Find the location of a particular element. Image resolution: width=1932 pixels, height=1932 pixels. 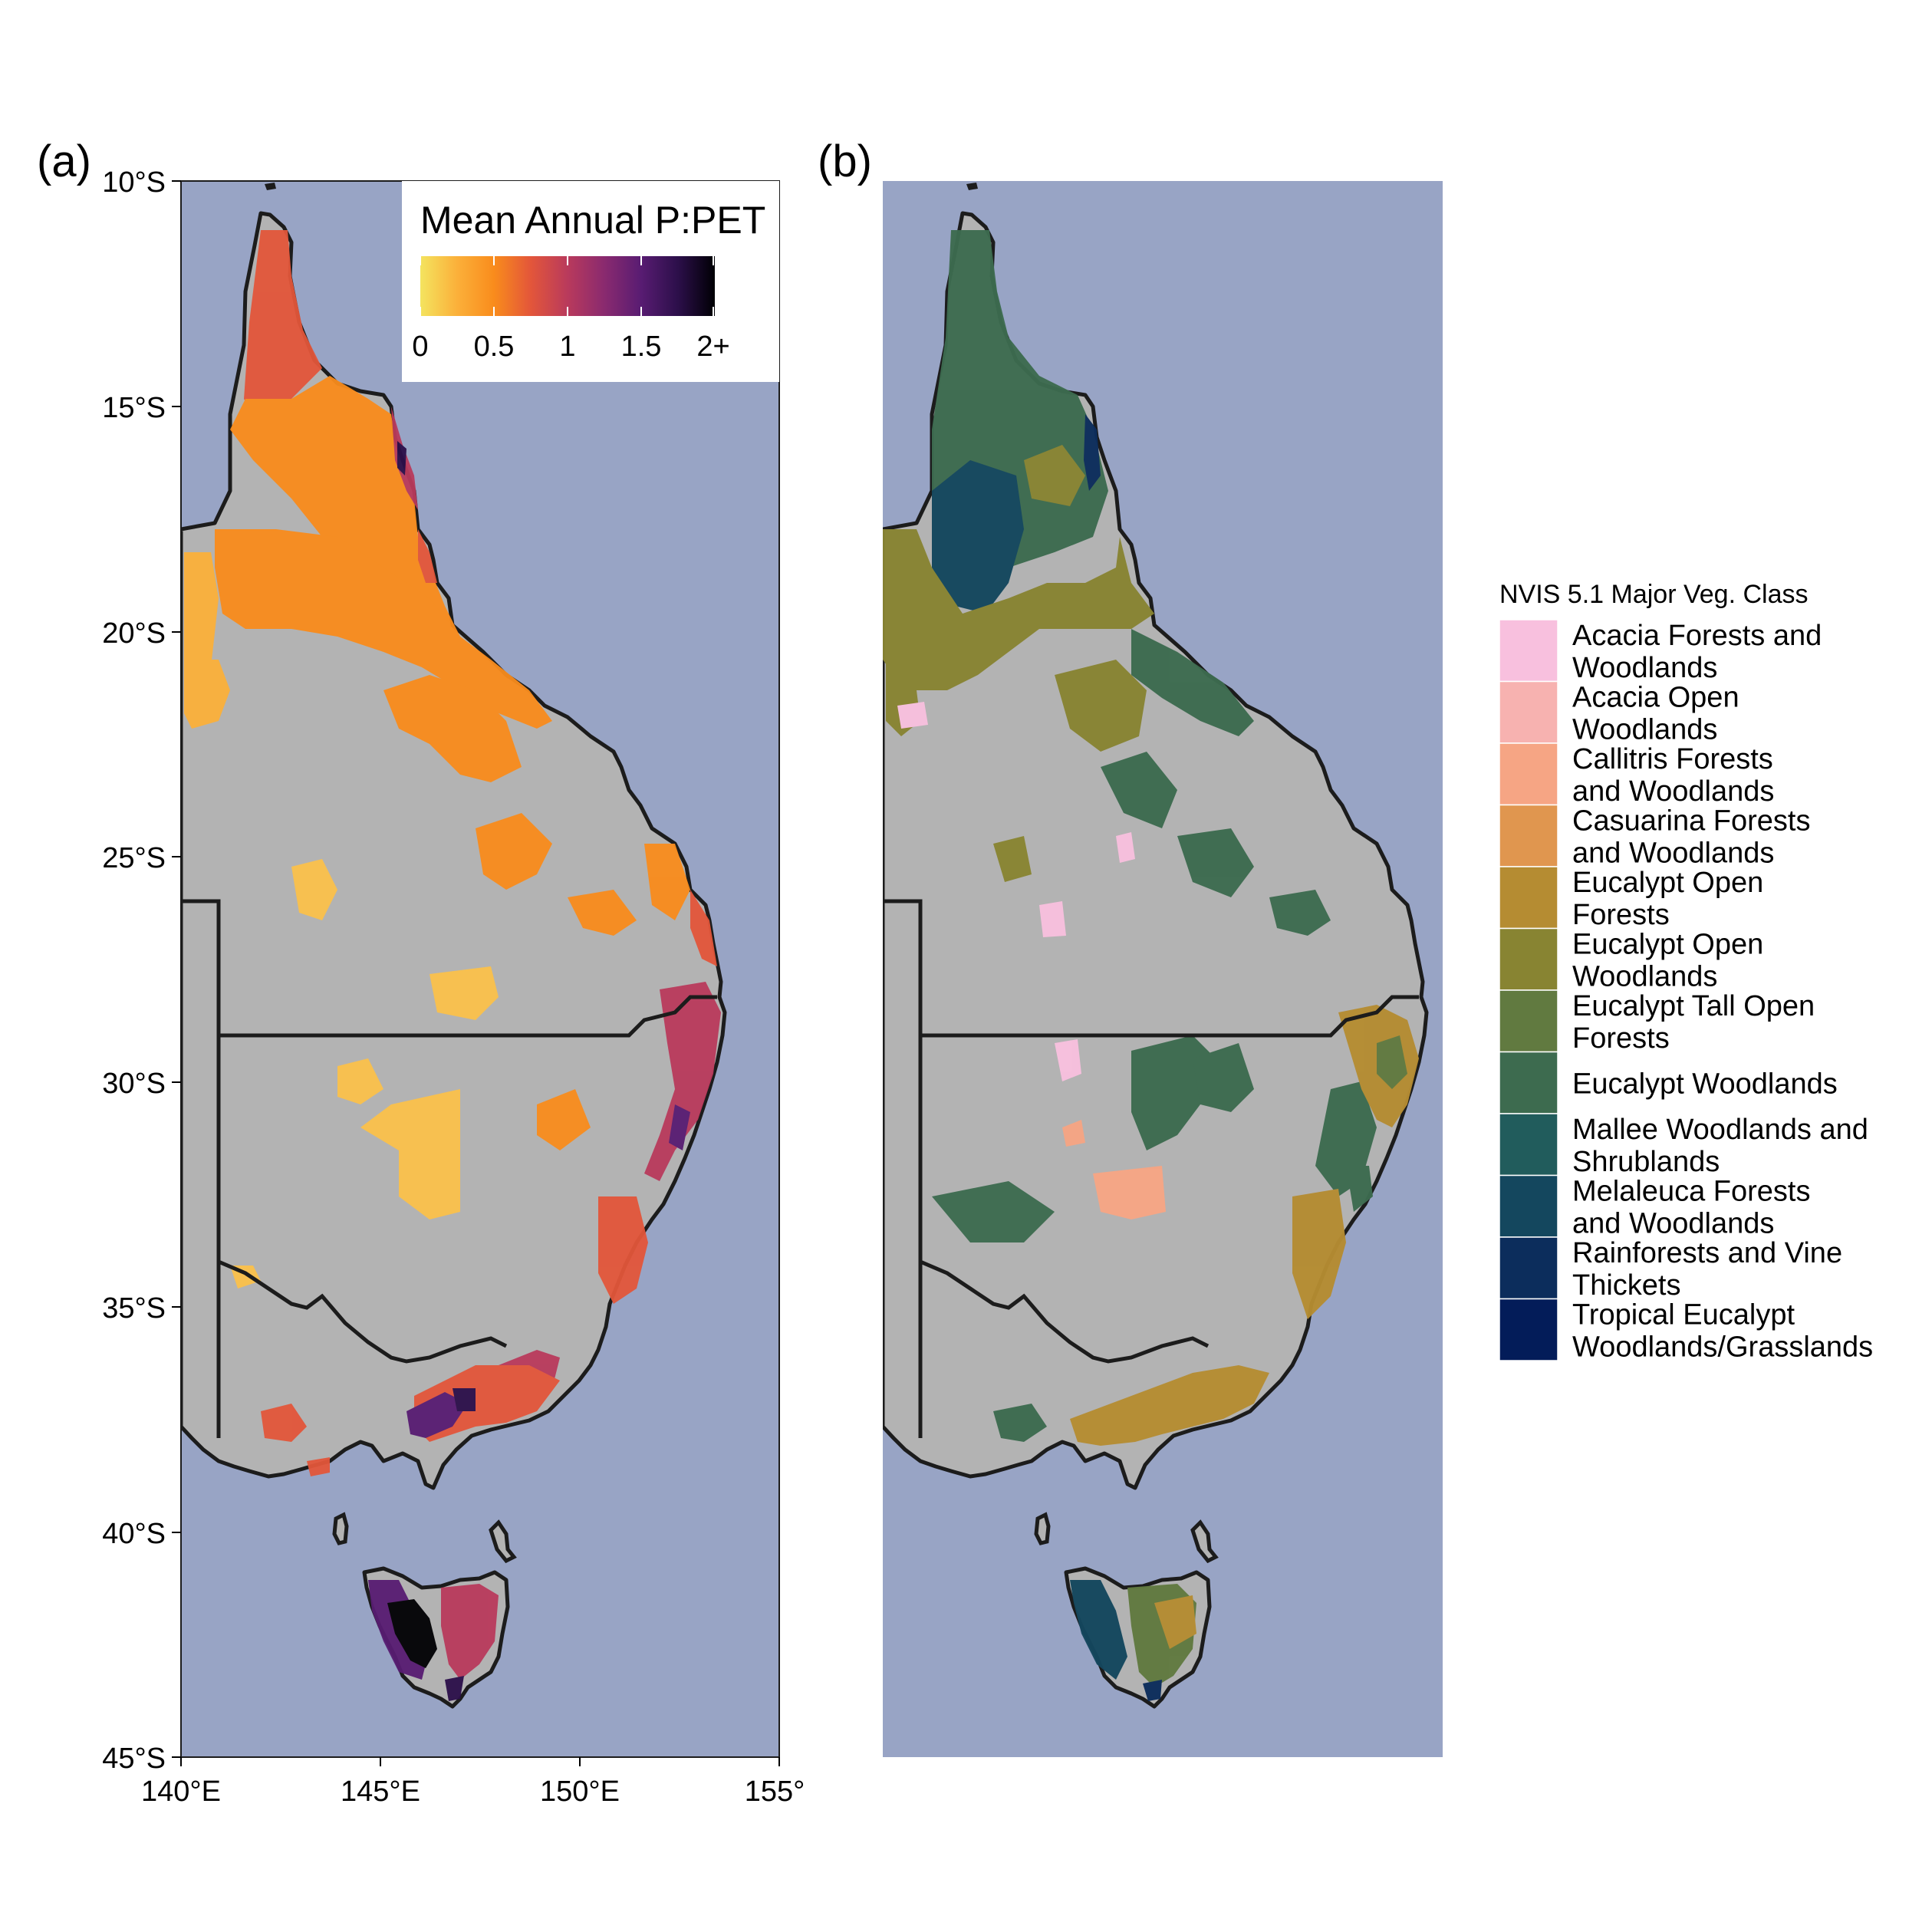

x-tick-label: 145°E is located at coordinates (380, 1792).